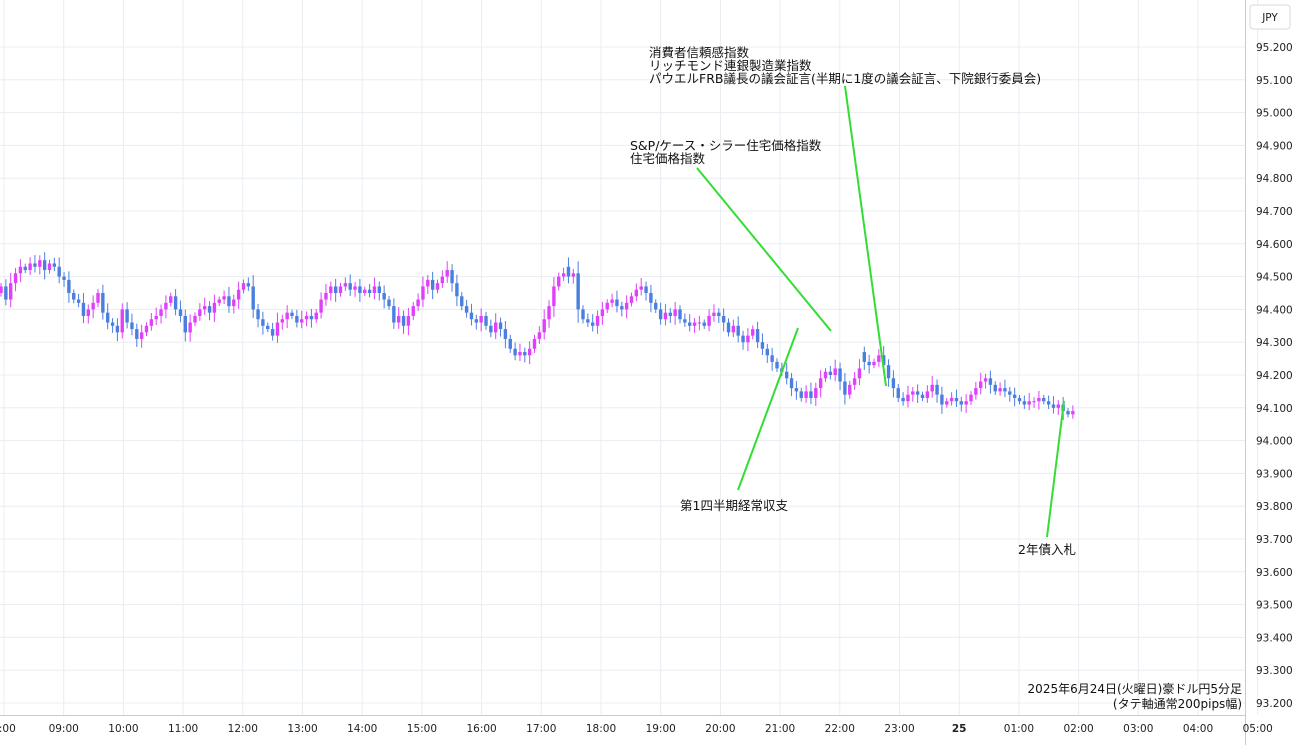  What do you see at coordinates (243, 729) in the screenshot?
I see `time-tick-label: 12:00` at bounding box center [243, 729].